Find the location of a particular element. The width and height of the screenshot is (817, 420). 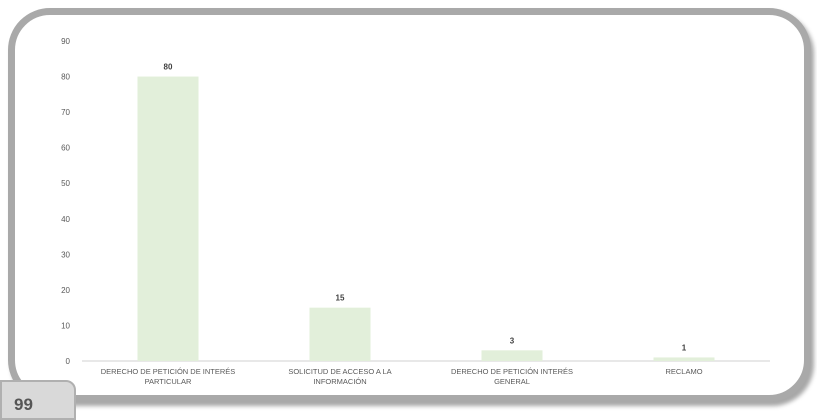

y-tick-label: 80 is located at coordinates (65, 77).